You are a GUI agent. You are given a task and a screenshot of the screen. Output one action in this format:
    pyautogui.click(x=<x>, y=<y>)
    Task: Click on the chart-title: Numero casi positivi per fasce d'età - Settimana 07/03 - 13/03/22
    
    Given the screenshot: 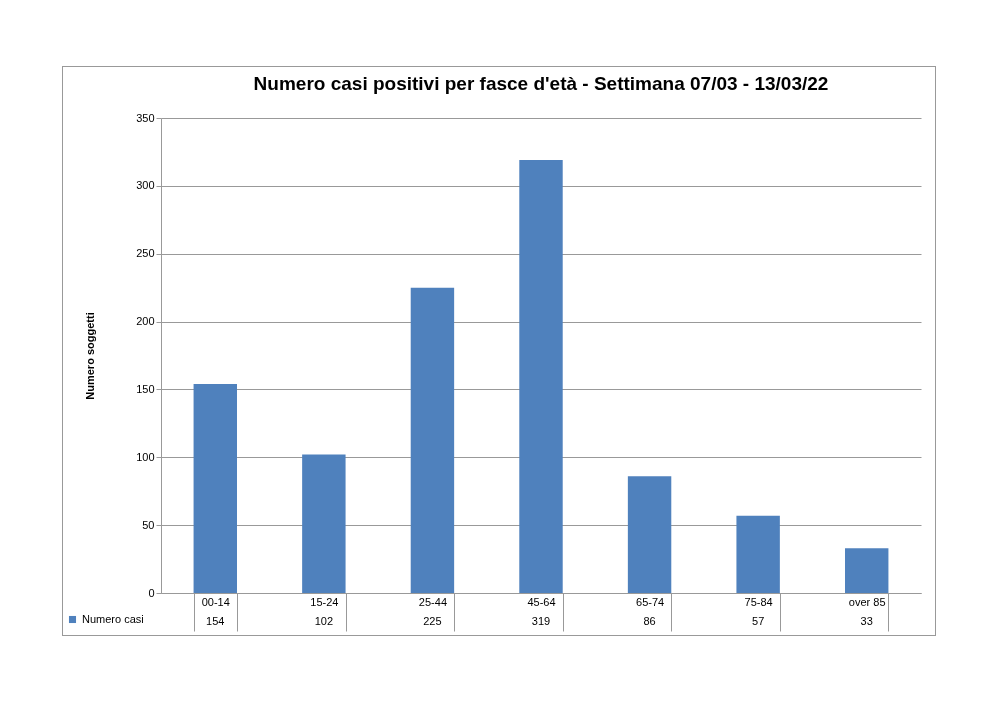 What is the action you would take?
    pyautogui.click(x=541, y=83)
    